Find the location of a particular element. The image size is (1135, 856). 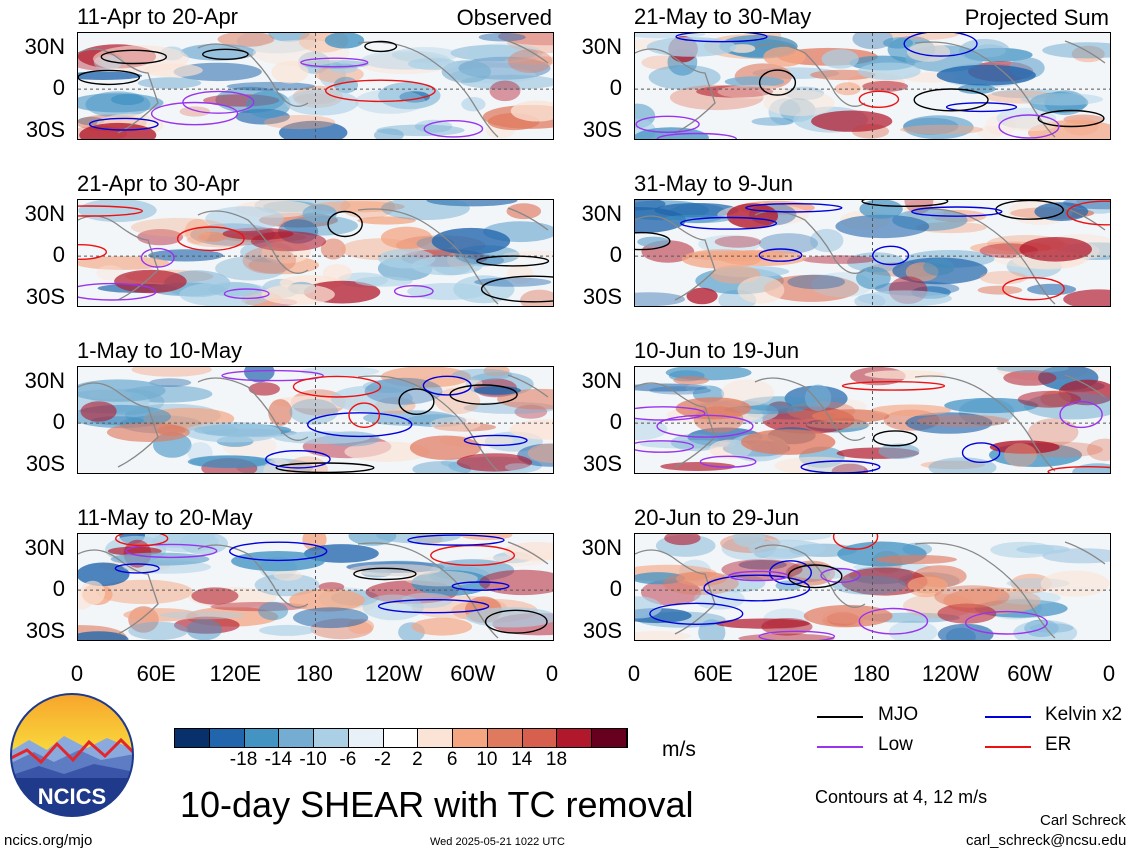

main-title: 10-day SHEAR with TC removal is located at coordinates (437, 804).